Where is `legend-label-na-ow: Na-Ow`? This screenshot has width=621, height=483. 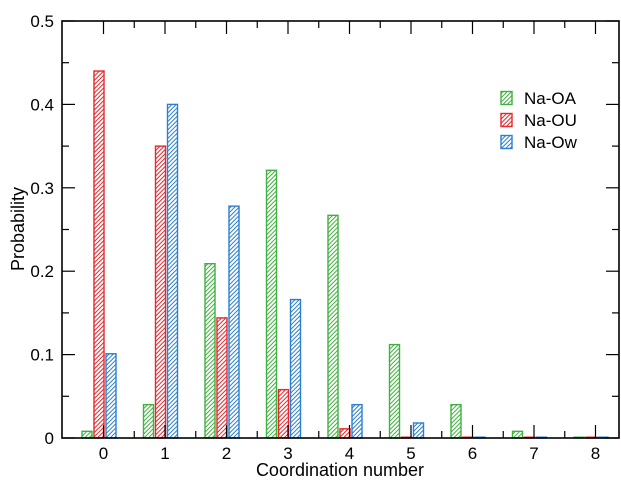
legend-label-na-ow: Na-Ow is located at coordinates (551, 142).